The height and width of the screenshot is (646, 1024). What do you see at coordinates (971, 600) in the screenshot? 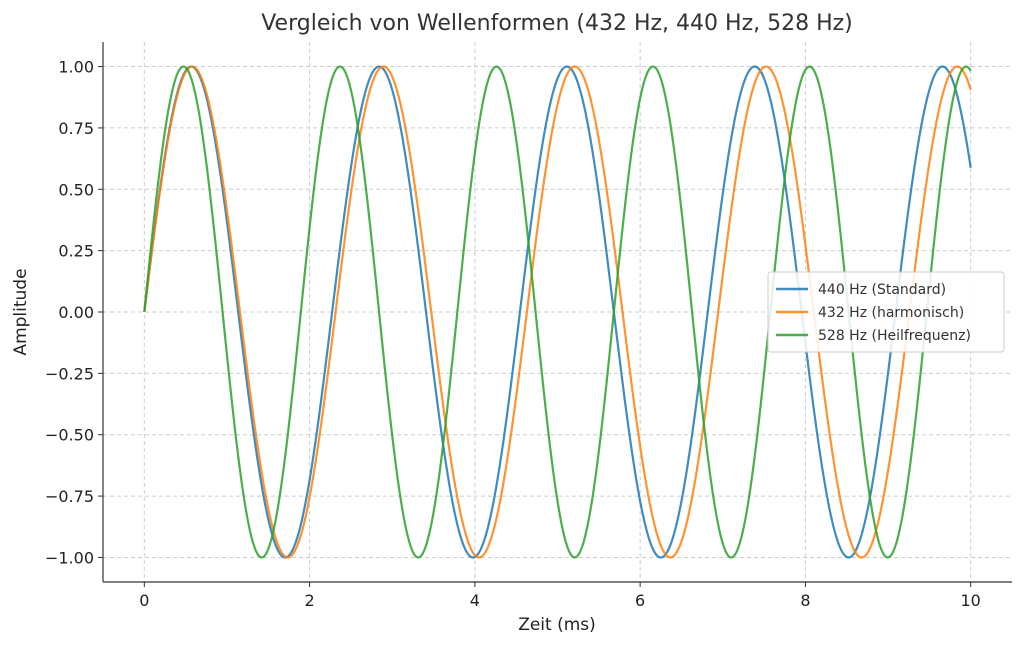
I see `x-tick-label: 10` at bounding box center [971, 600].